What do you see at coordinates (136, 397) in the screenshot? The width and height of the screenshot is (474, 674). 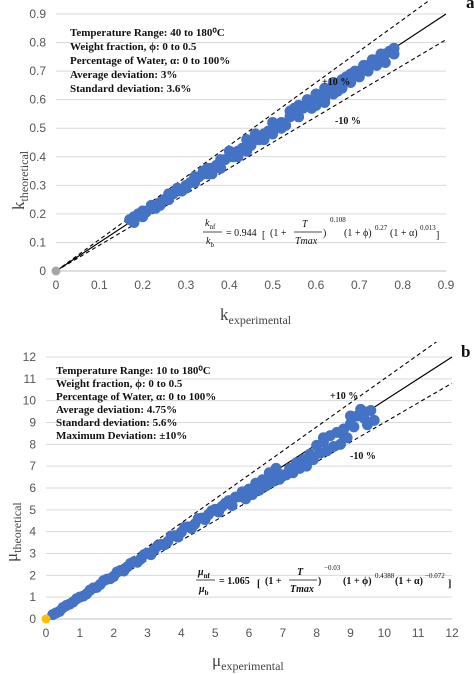 I see `panel-b-info-line: Percentage of Water, α: 0 to 100%` at bounding box center [136, 397].